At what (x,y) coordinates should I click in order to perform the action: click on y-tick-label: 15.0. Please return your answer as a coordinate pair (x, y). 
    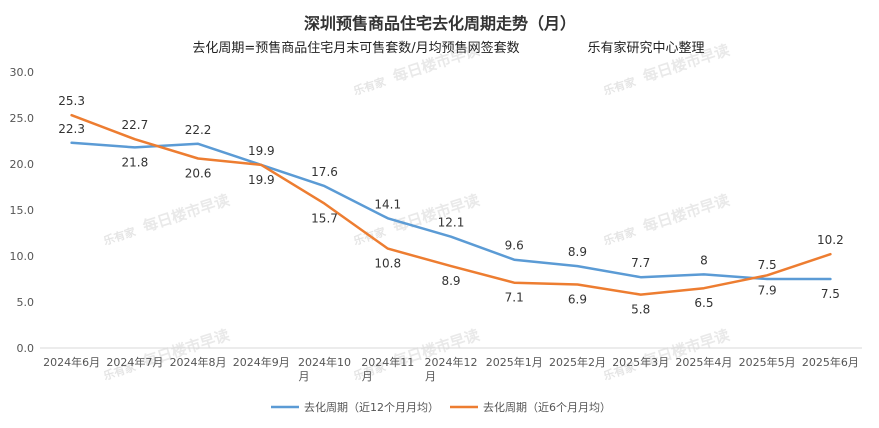
    Looking at the image, I should click on (22, 210).